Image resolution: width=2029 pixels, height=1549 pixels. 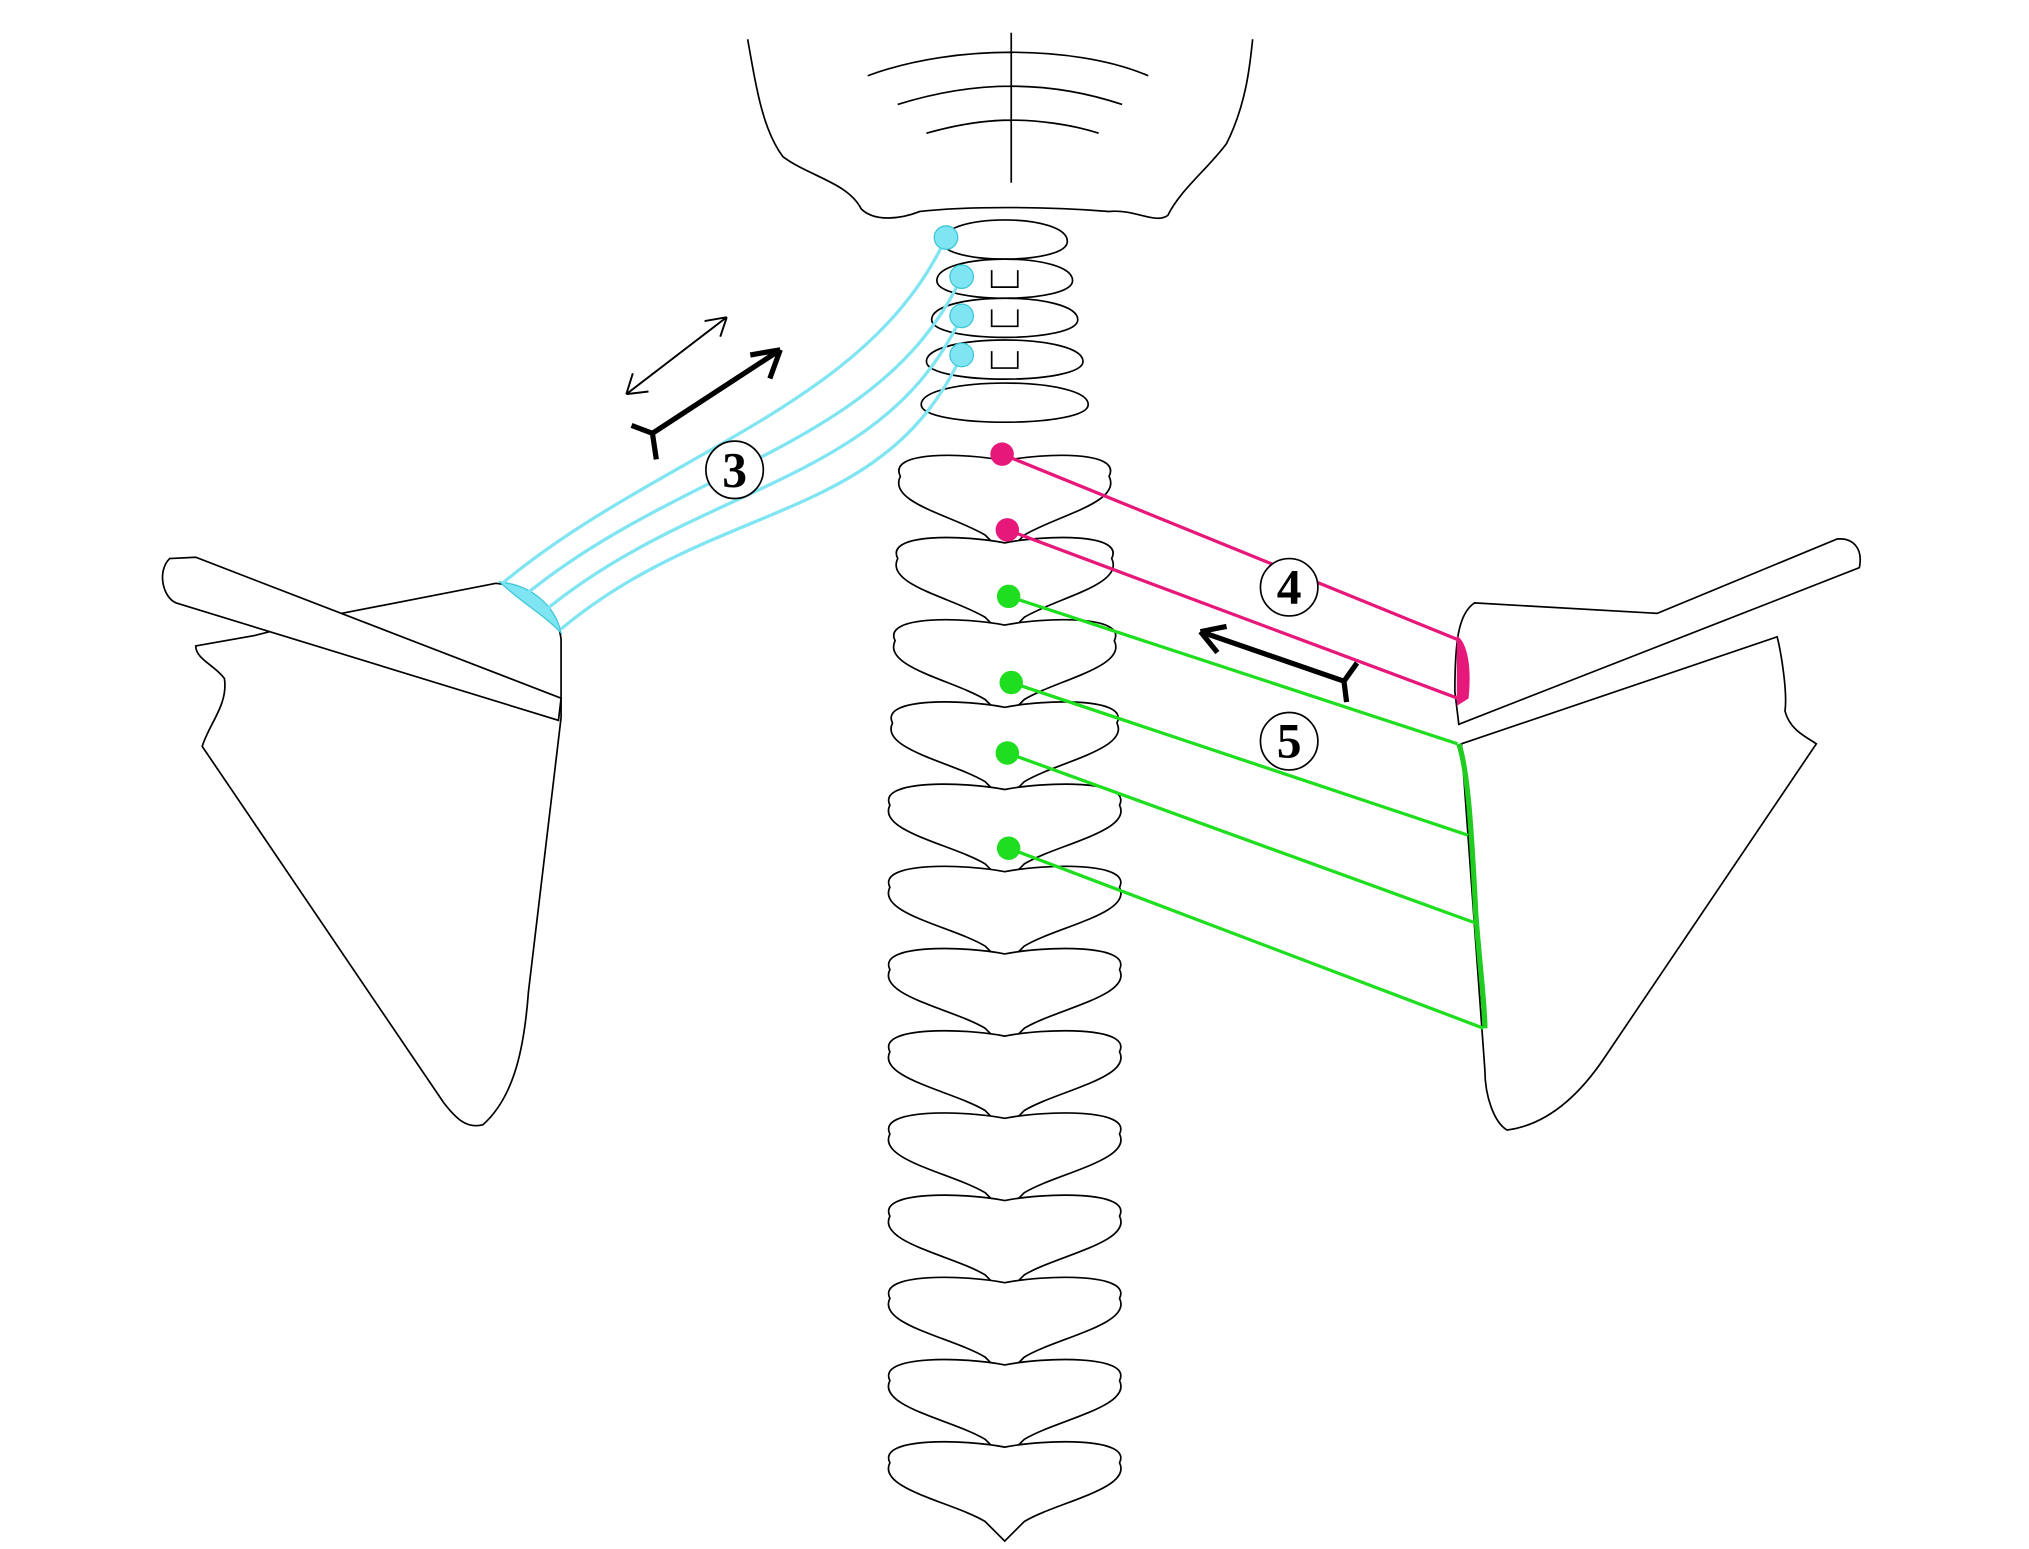 I want to click on skull, so click(x=1000, y=129).